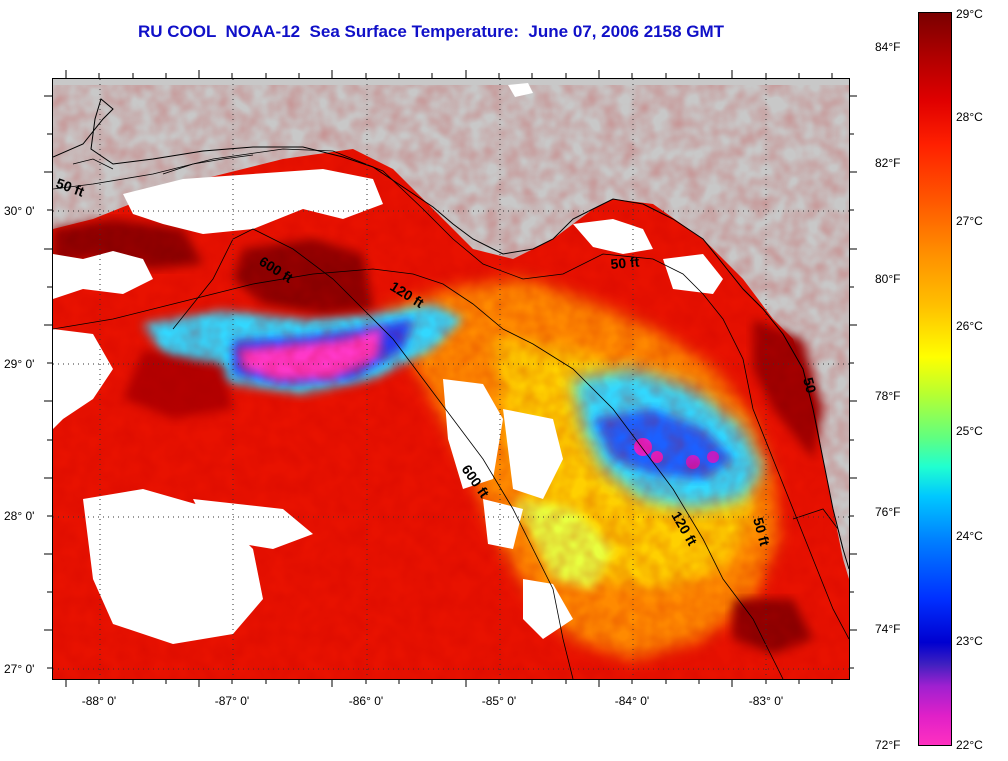 This screenshot has height=761, width=1008. I want to click on colorbar-celsius-label: 27°C, so click(969, 221).